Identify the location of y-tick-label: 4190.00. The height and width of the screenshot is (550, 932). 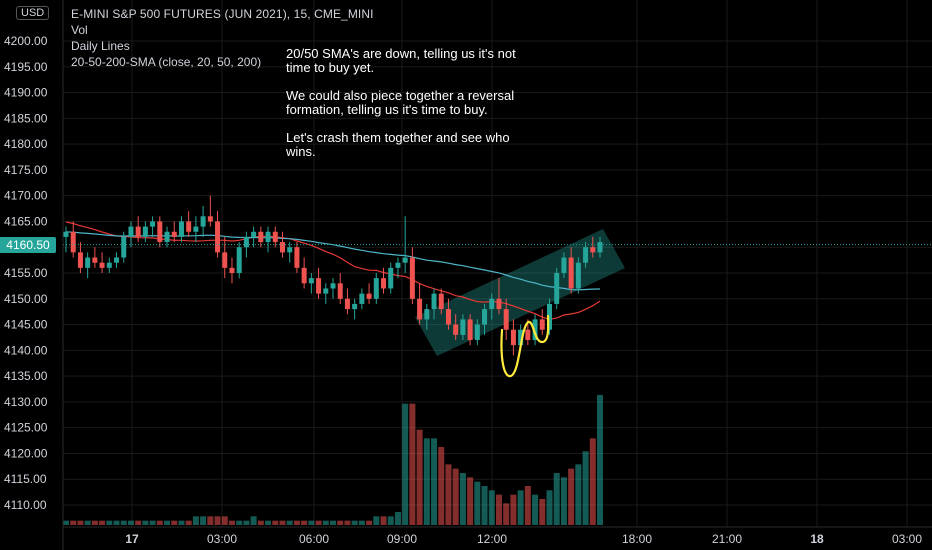
(26, 93).